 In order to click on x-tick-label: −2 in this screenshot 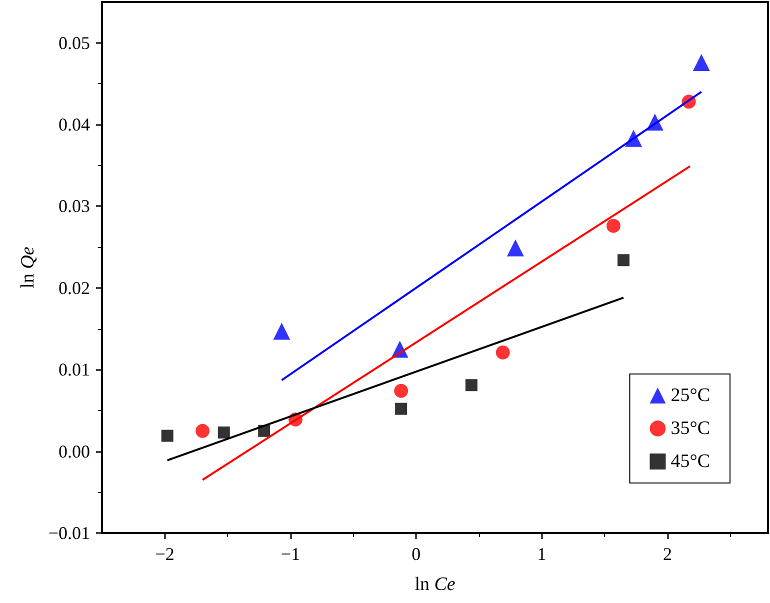, I will do `click(164, 554)`.